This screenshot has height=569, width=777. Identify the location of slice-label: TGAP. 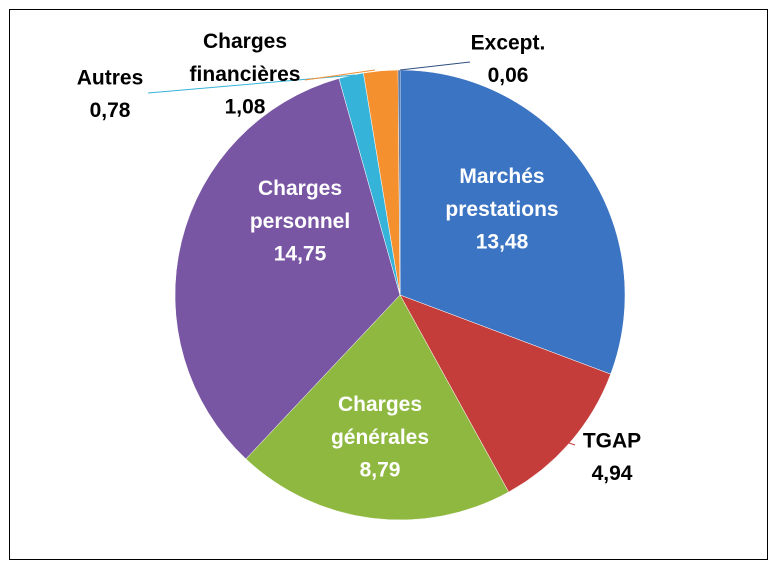
(612, 440).